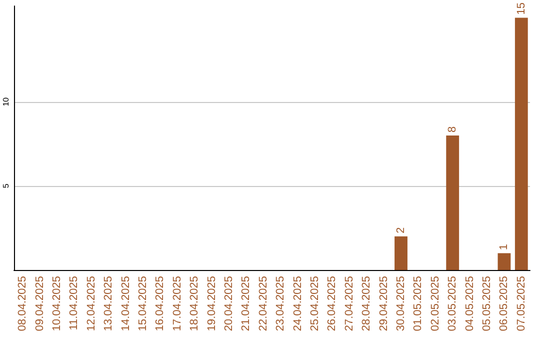  Describe the element at coordinates (504, 304) in the screenshot. I see `x-tick-label: 06.05.2025` at that location.